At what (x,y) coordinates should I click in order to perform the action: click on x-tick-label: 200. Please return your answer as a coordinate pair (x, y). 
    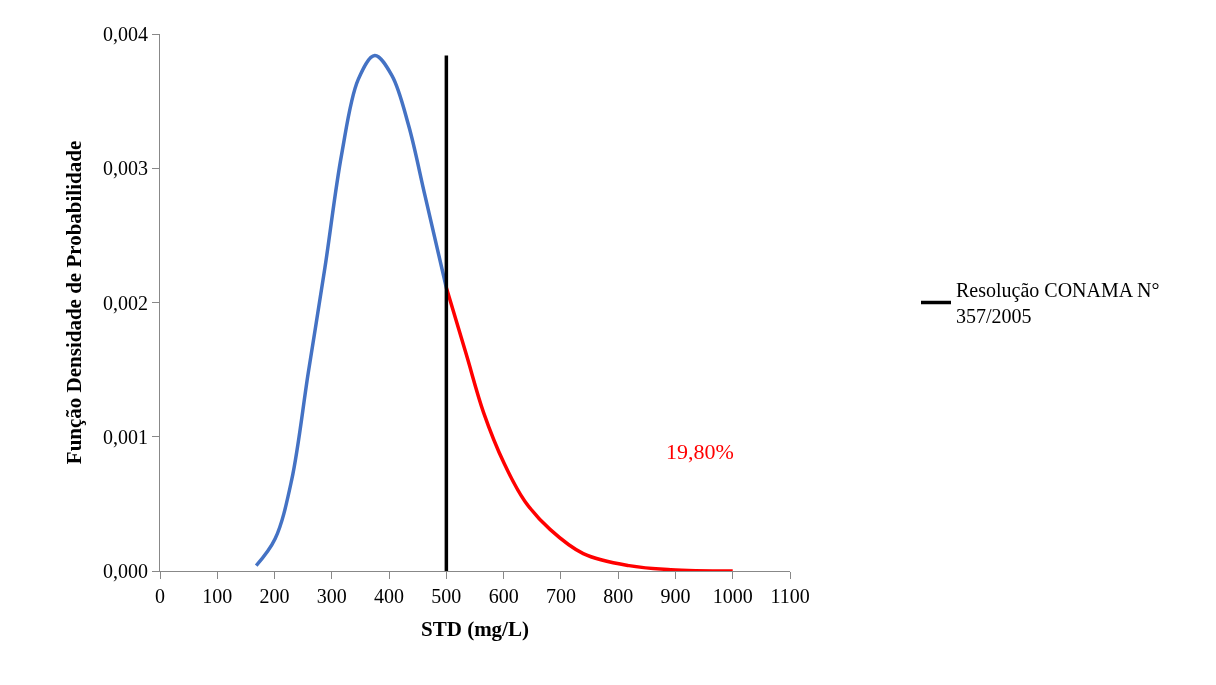
    Looking at the image, I should click on (274, 596).